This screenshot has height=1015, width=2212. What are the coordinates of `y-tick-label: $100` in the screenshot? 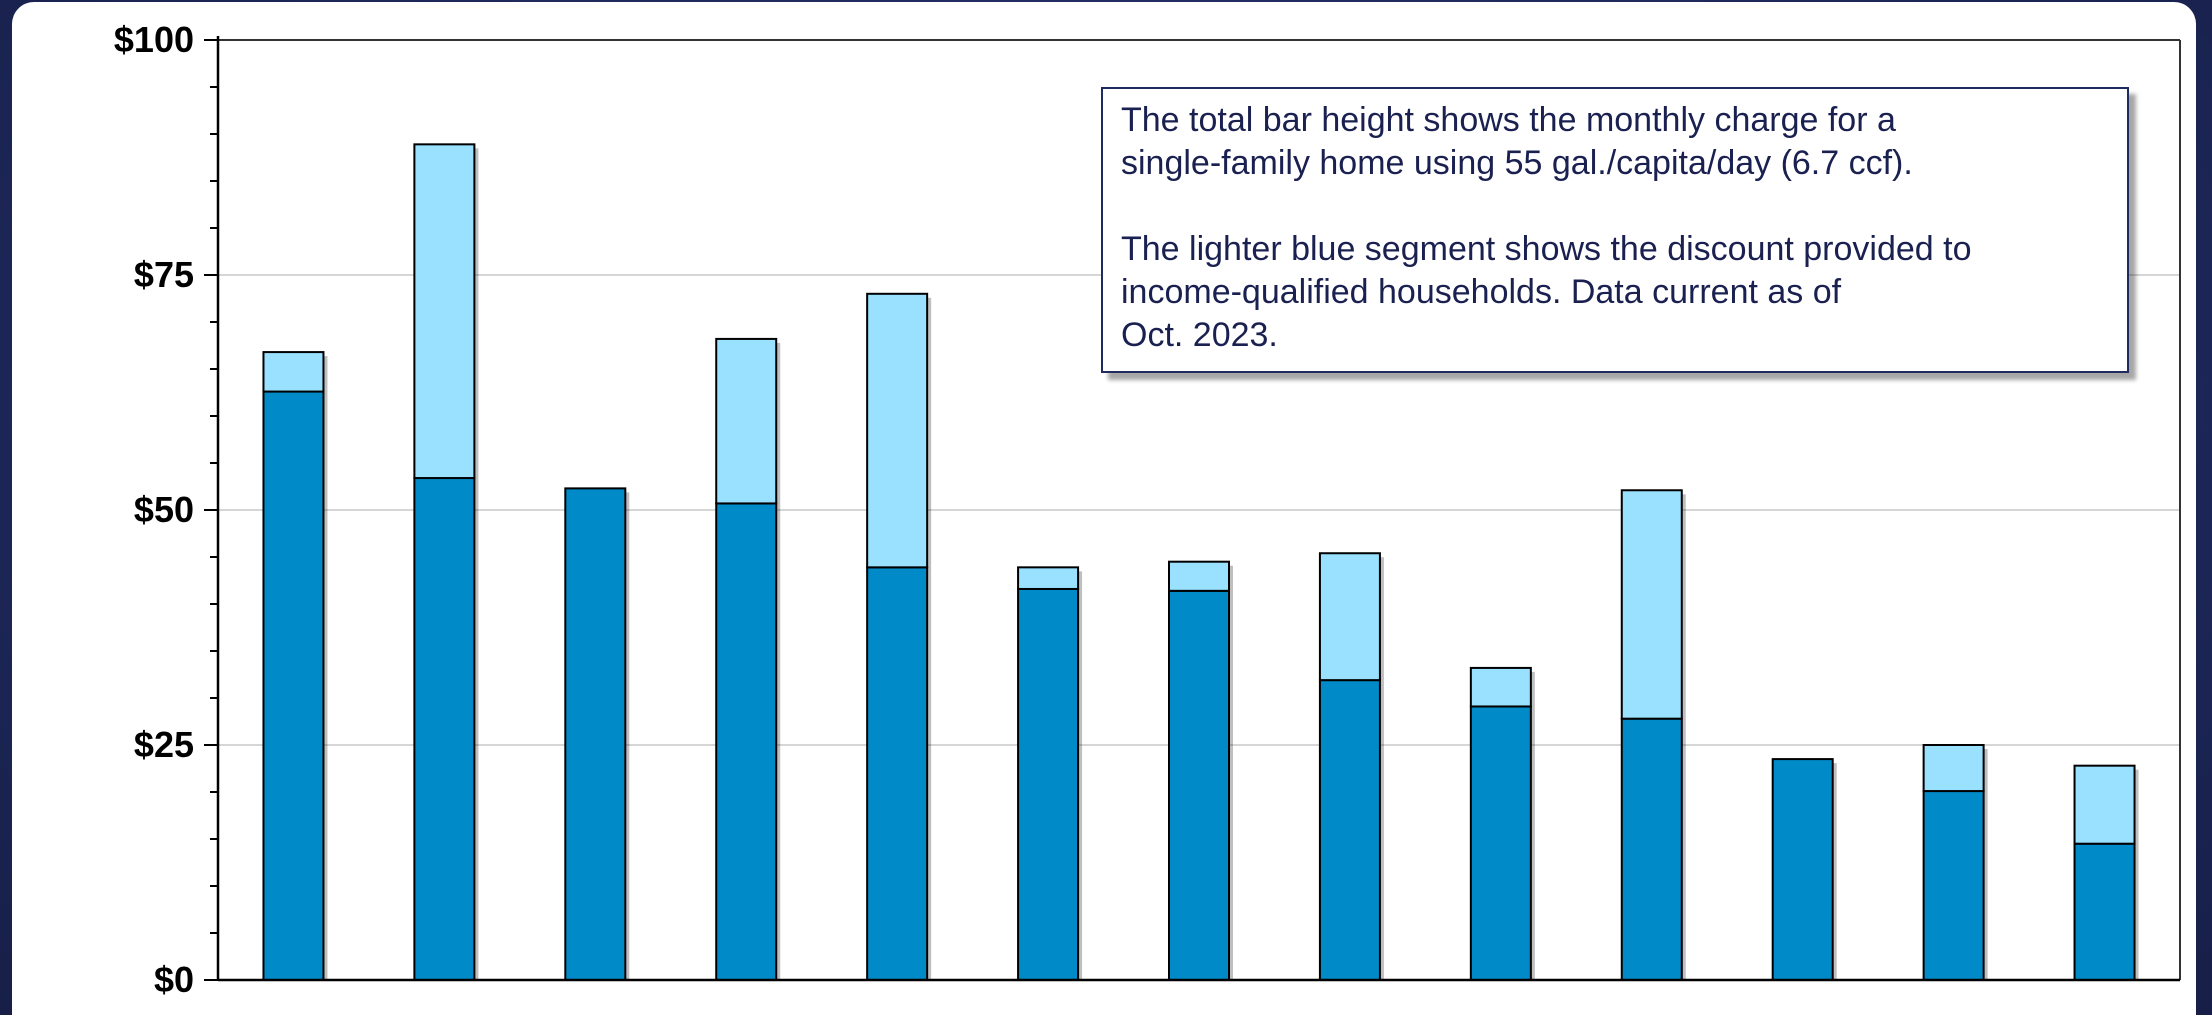 It's located at (154, 39).